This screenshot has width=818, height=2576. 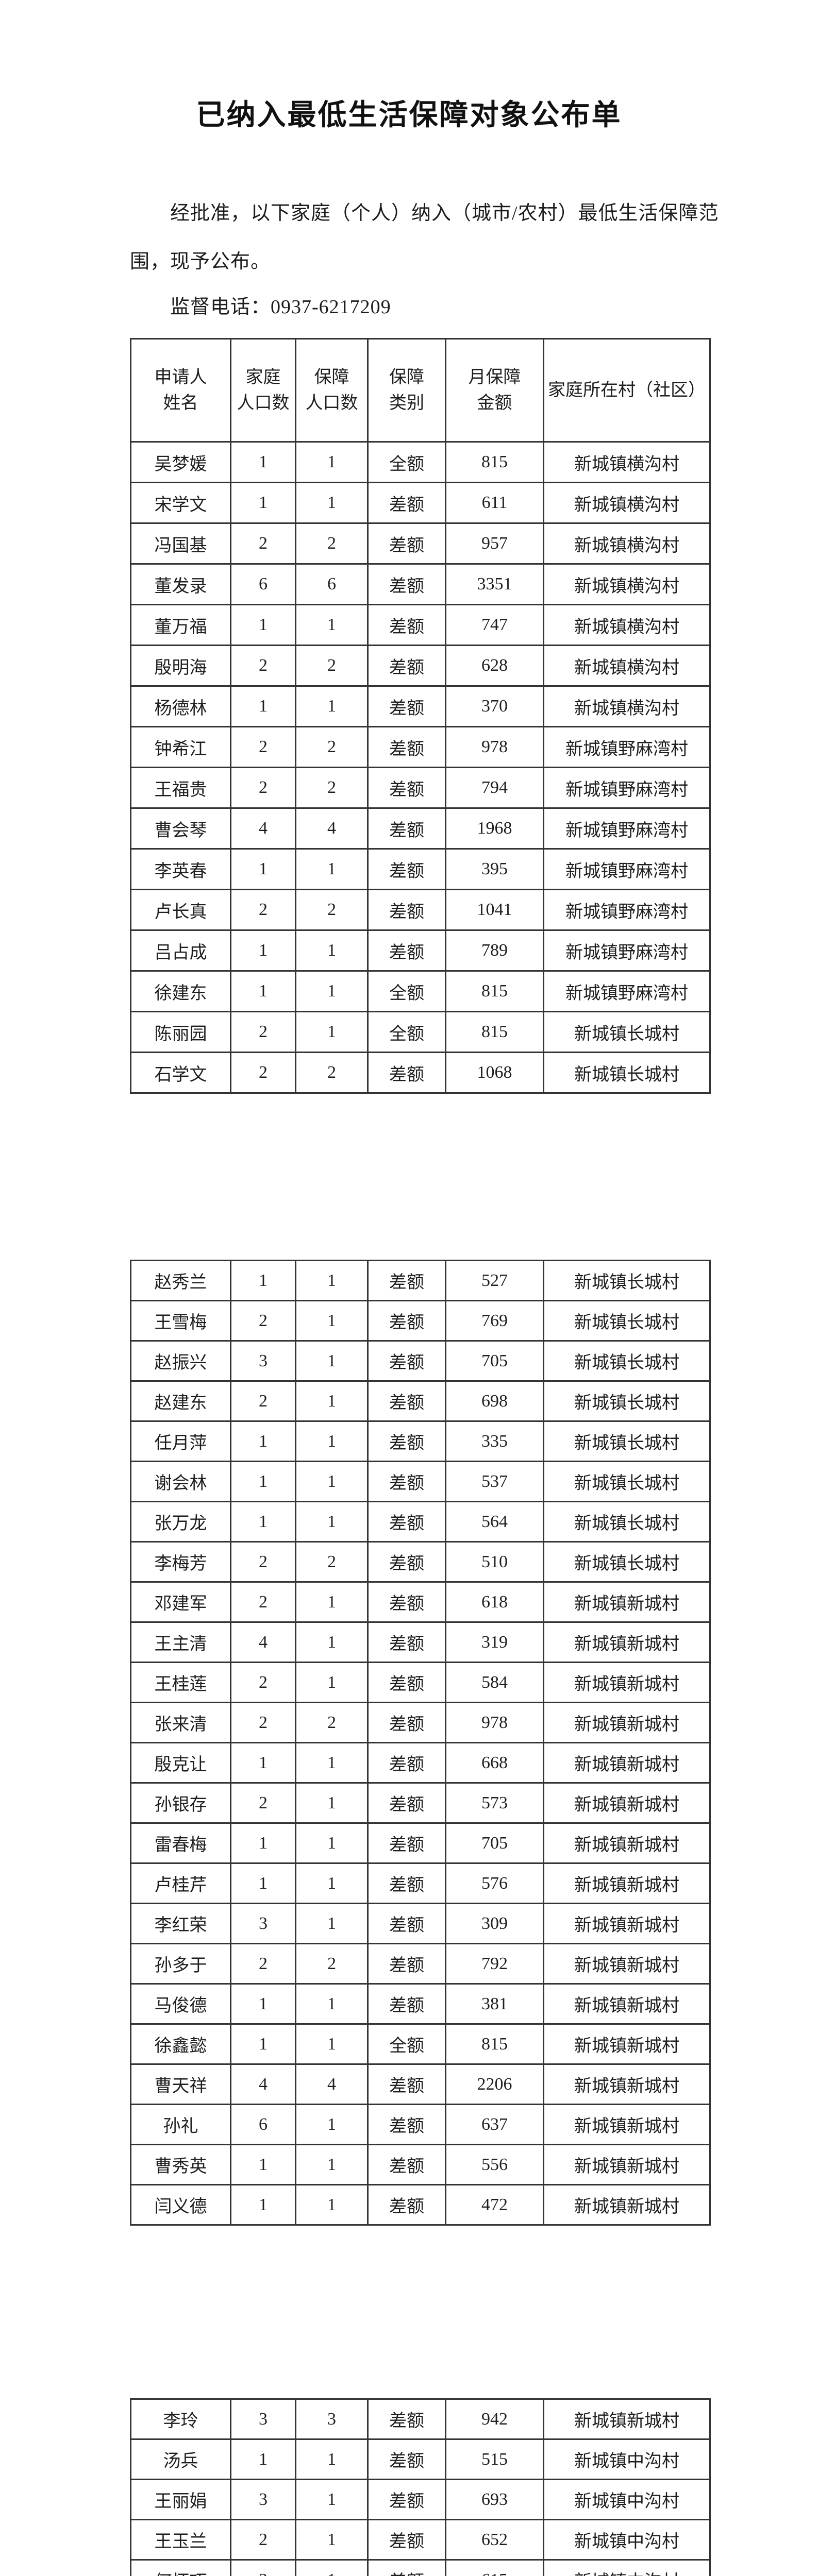 I want to click on column-header: 家庭所在村（社区）, so click(x=627, y=390).